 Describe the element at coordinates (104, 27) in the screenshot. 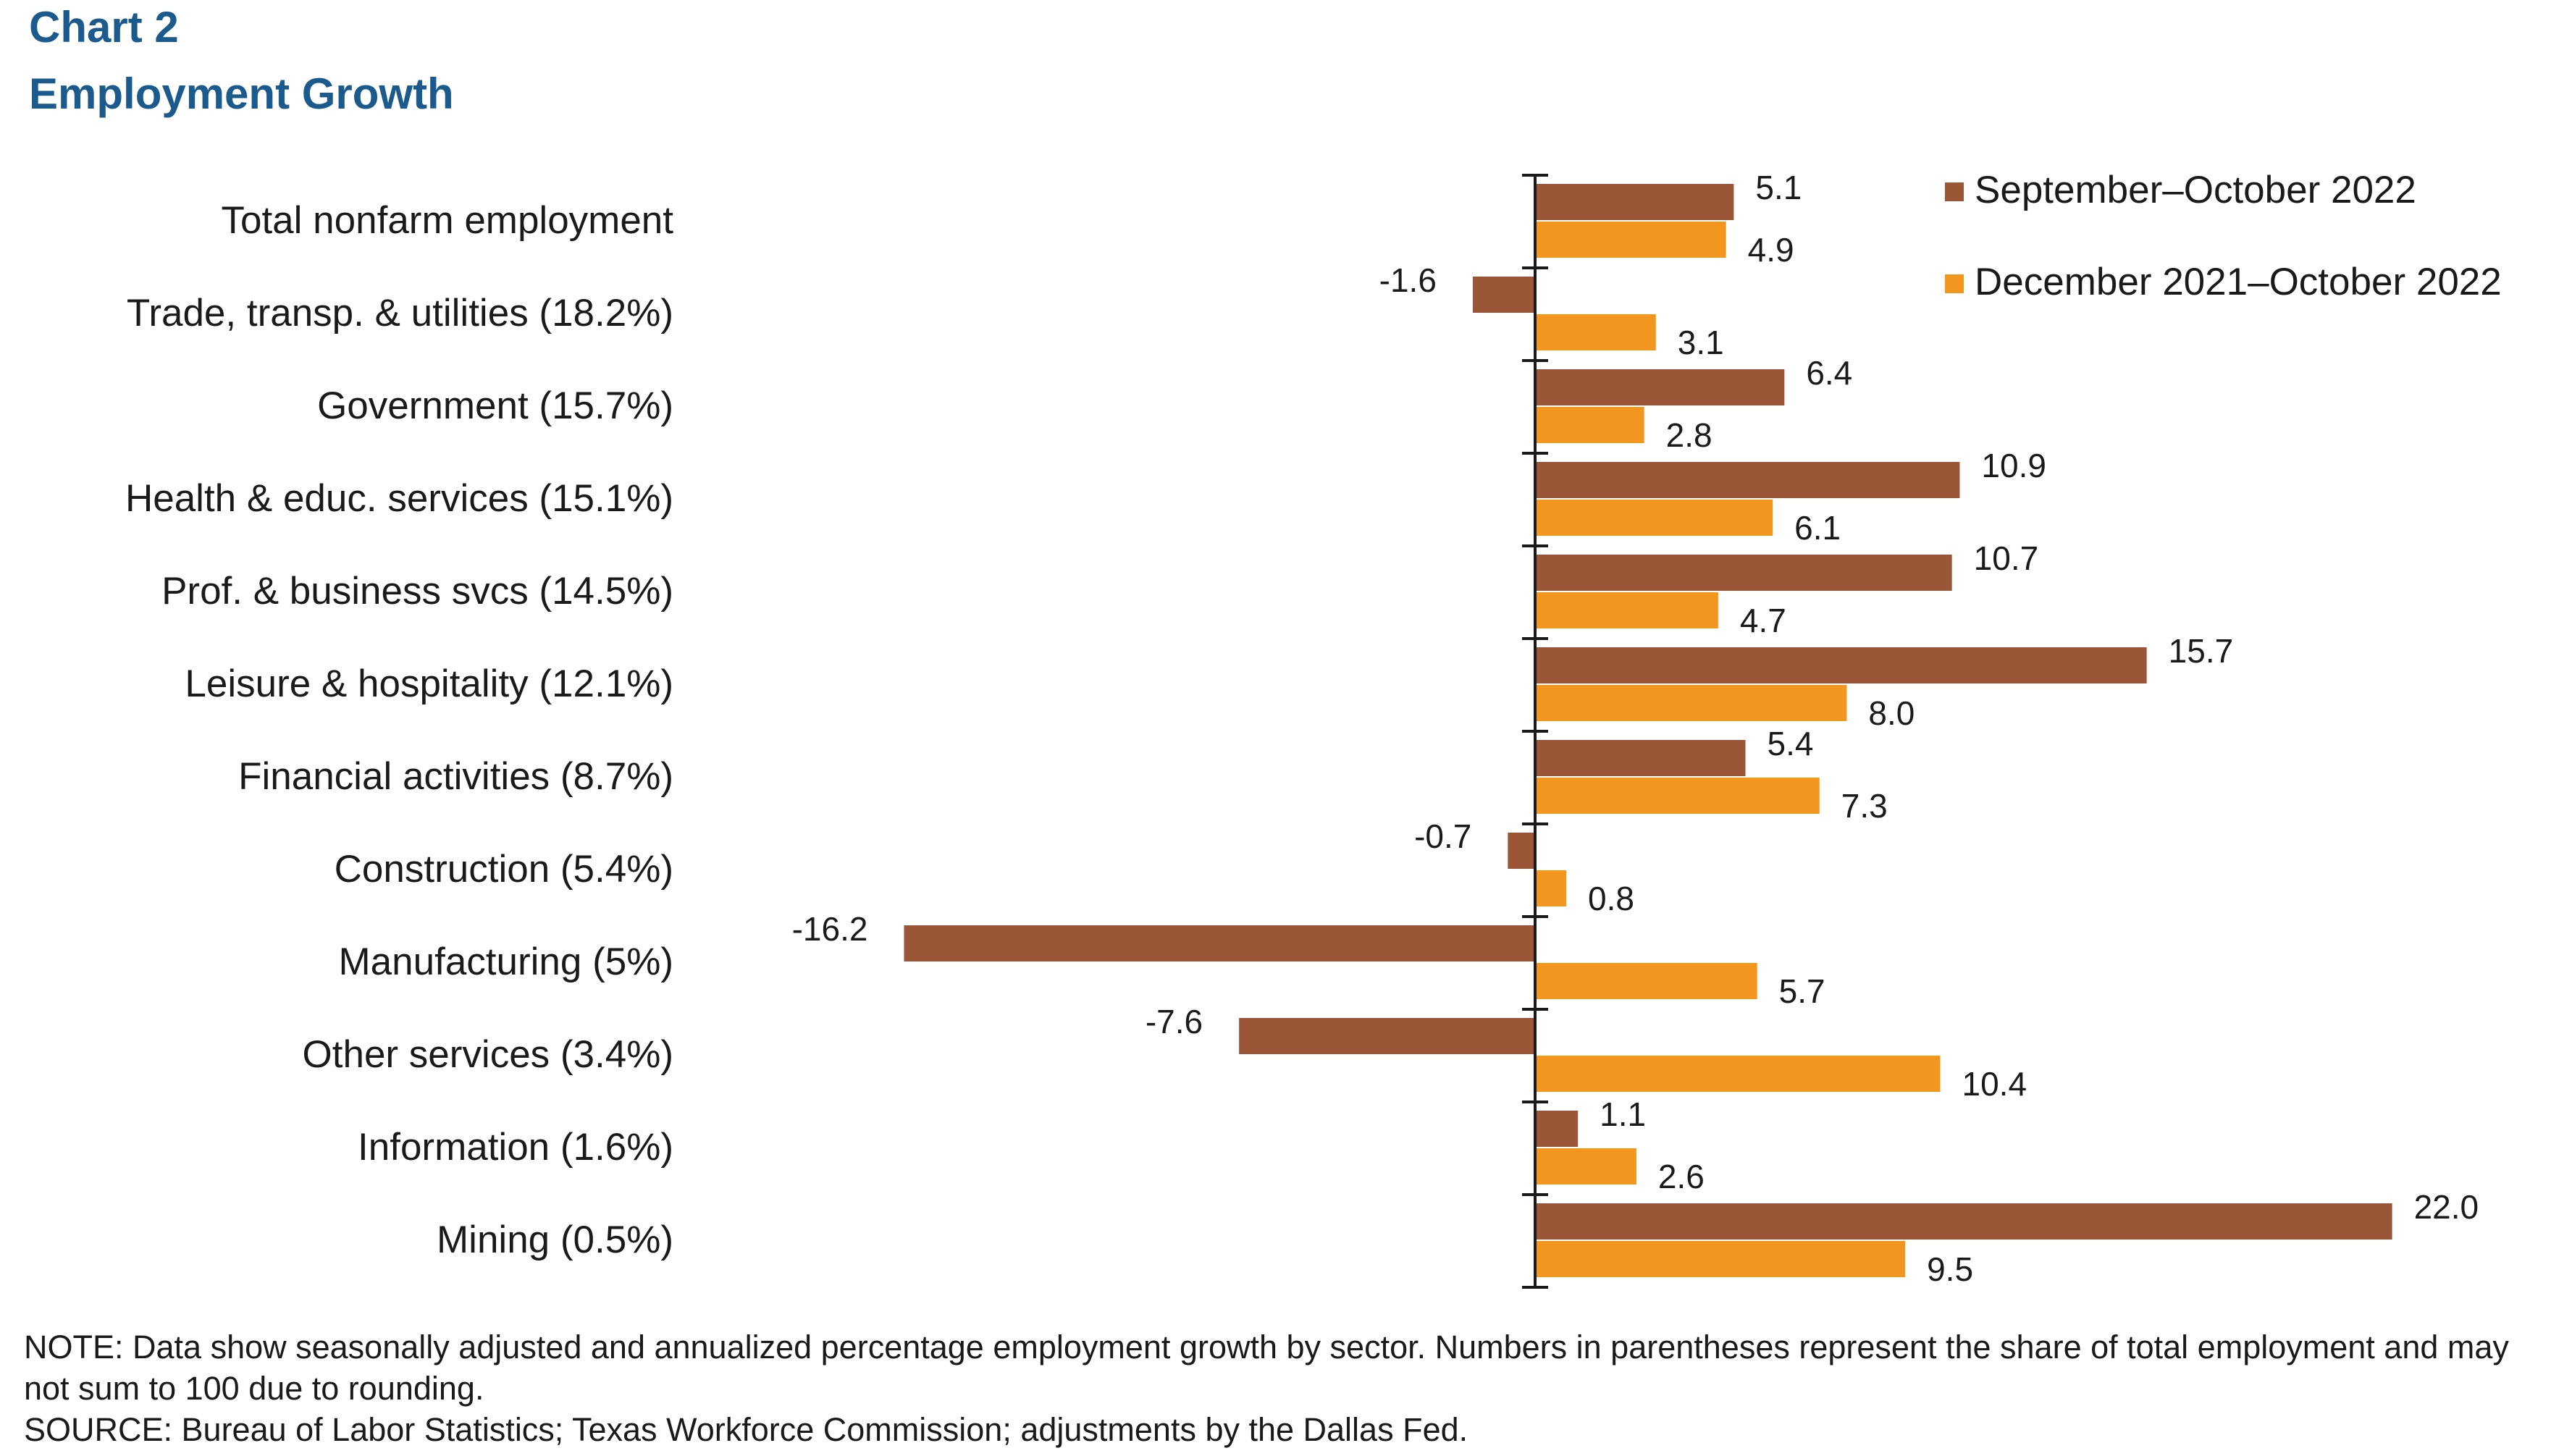

I see `chart-number: Chart 2` at that location.